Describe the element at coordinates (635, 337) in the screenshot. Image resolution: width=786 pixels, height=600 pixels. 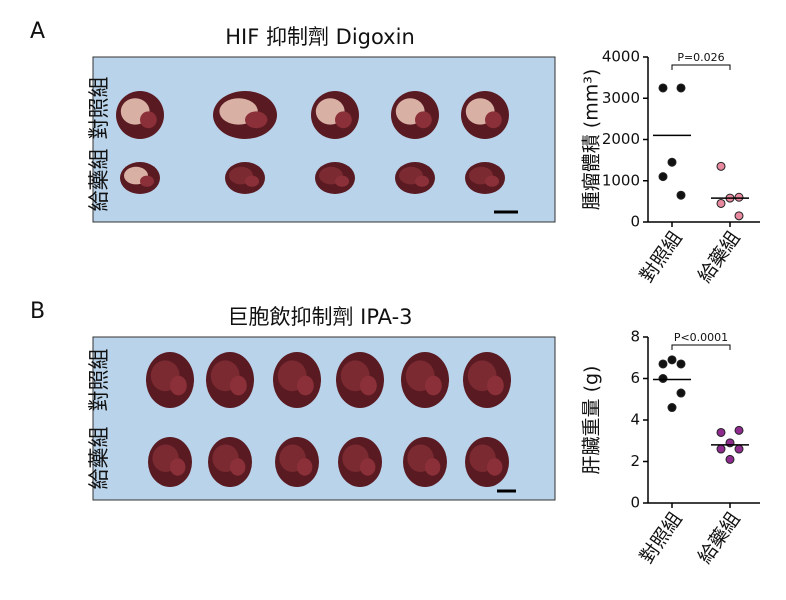
I see `y-tick-label: 8` at that location.